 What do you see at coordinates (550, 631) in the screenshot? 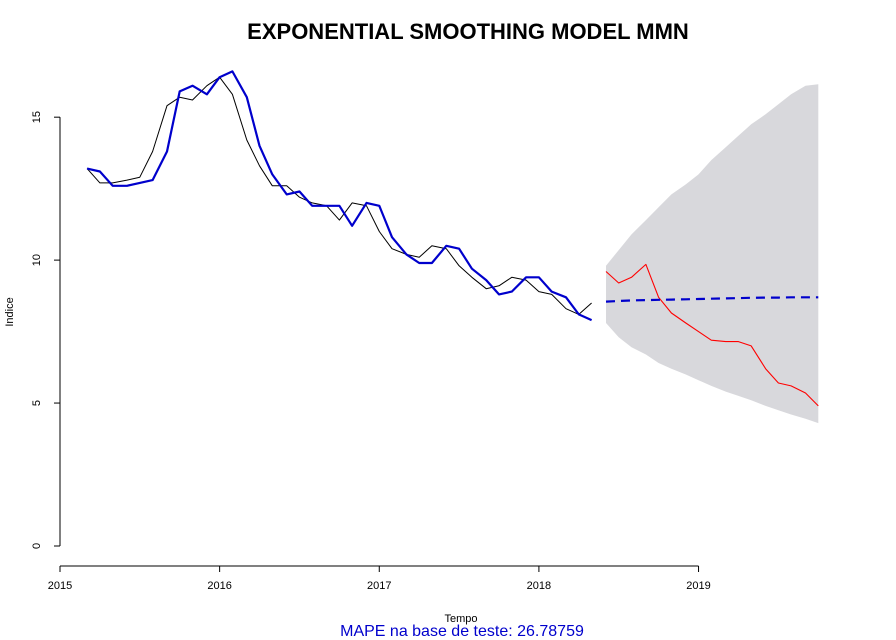
I see `mape-value: 26.78759` at bounding box center [550, 631].